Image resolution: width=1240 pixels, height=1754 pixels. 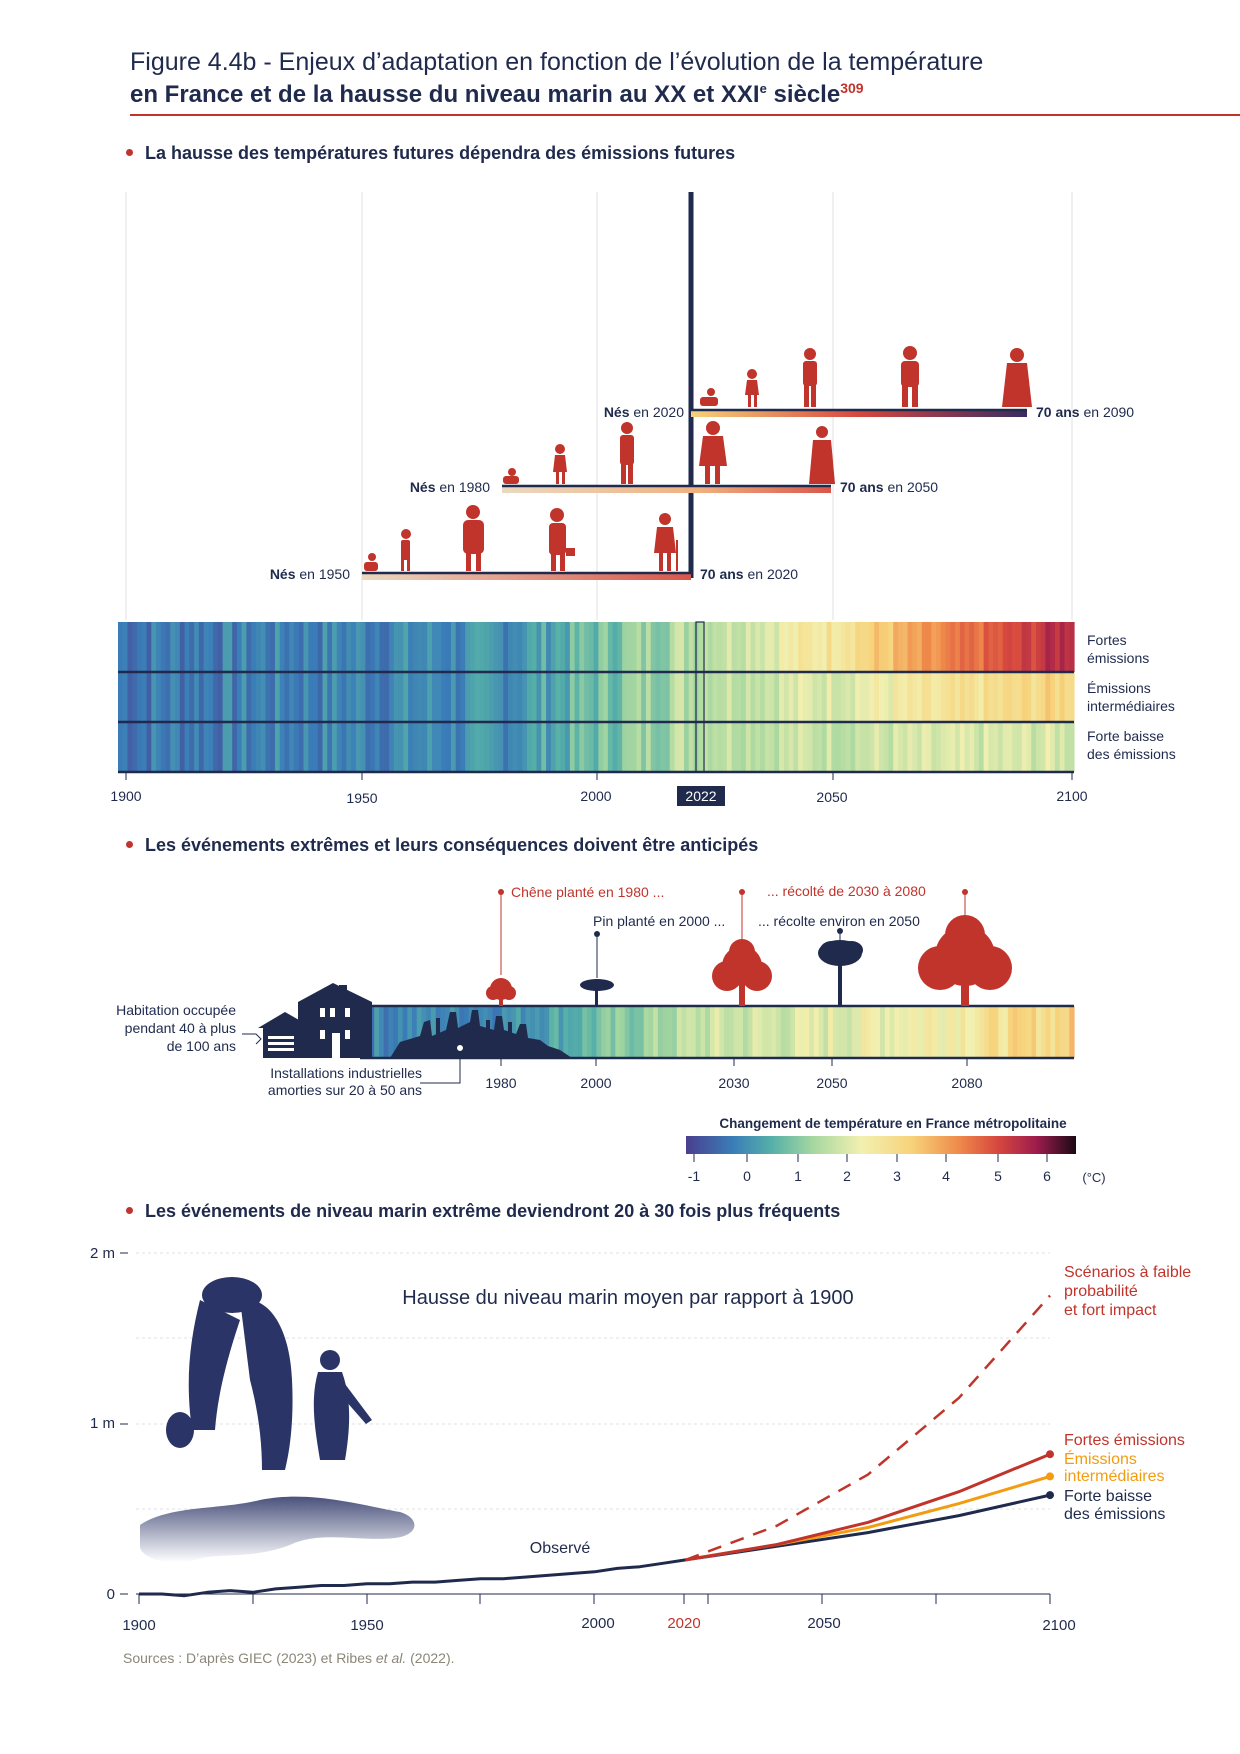 What do you see at coordinates (644, 412) in the screenshot?
I see `gen-label-2020: Nés en 2020` at bounding box center [644, 412].